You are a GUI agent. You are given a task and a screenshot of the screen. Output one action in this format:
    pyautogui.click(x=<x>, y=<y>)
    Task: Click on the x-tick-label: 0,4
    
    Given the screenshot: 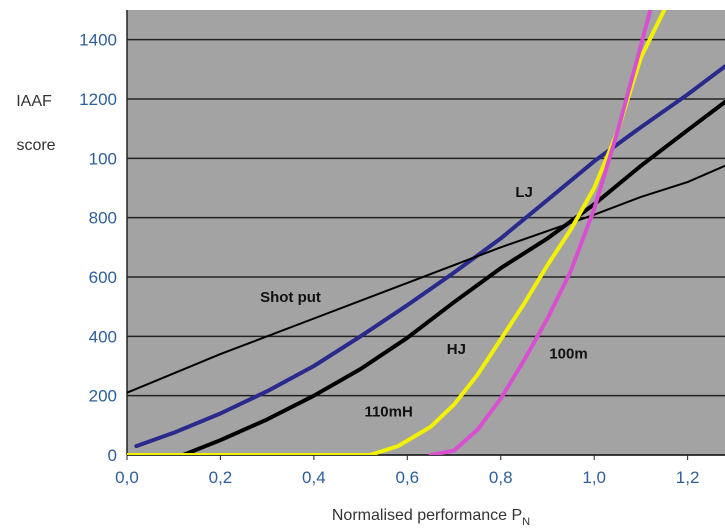 What is the action you would take?
    pyautogui.click(x=314, y=477)
    